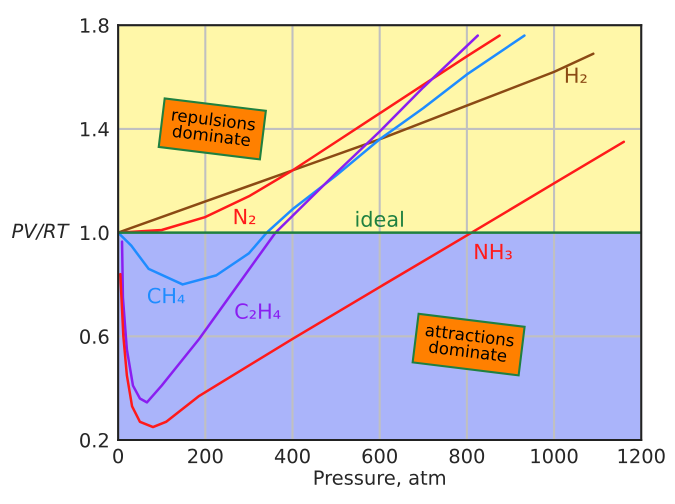 The height and width of the screenshot is (504, 675). I want to click on x-tick-label: 0, so click(118, 456).